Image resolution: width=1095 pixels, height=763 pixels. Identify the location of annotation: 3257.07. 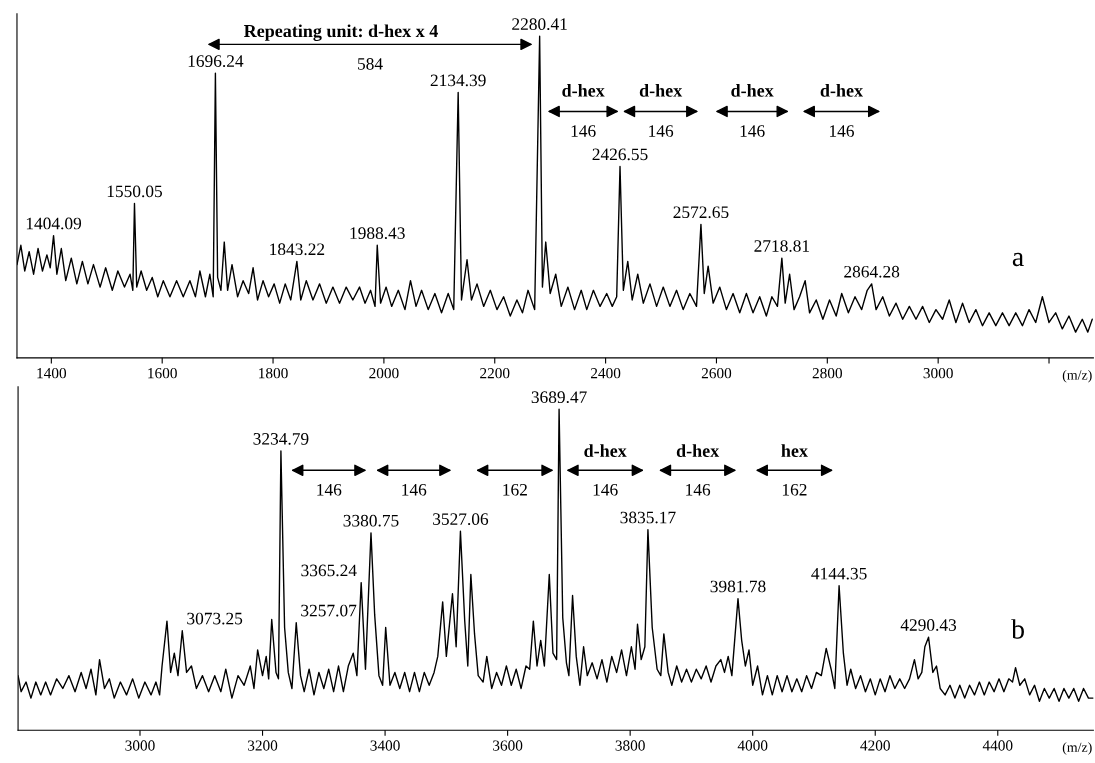
(329, 610).